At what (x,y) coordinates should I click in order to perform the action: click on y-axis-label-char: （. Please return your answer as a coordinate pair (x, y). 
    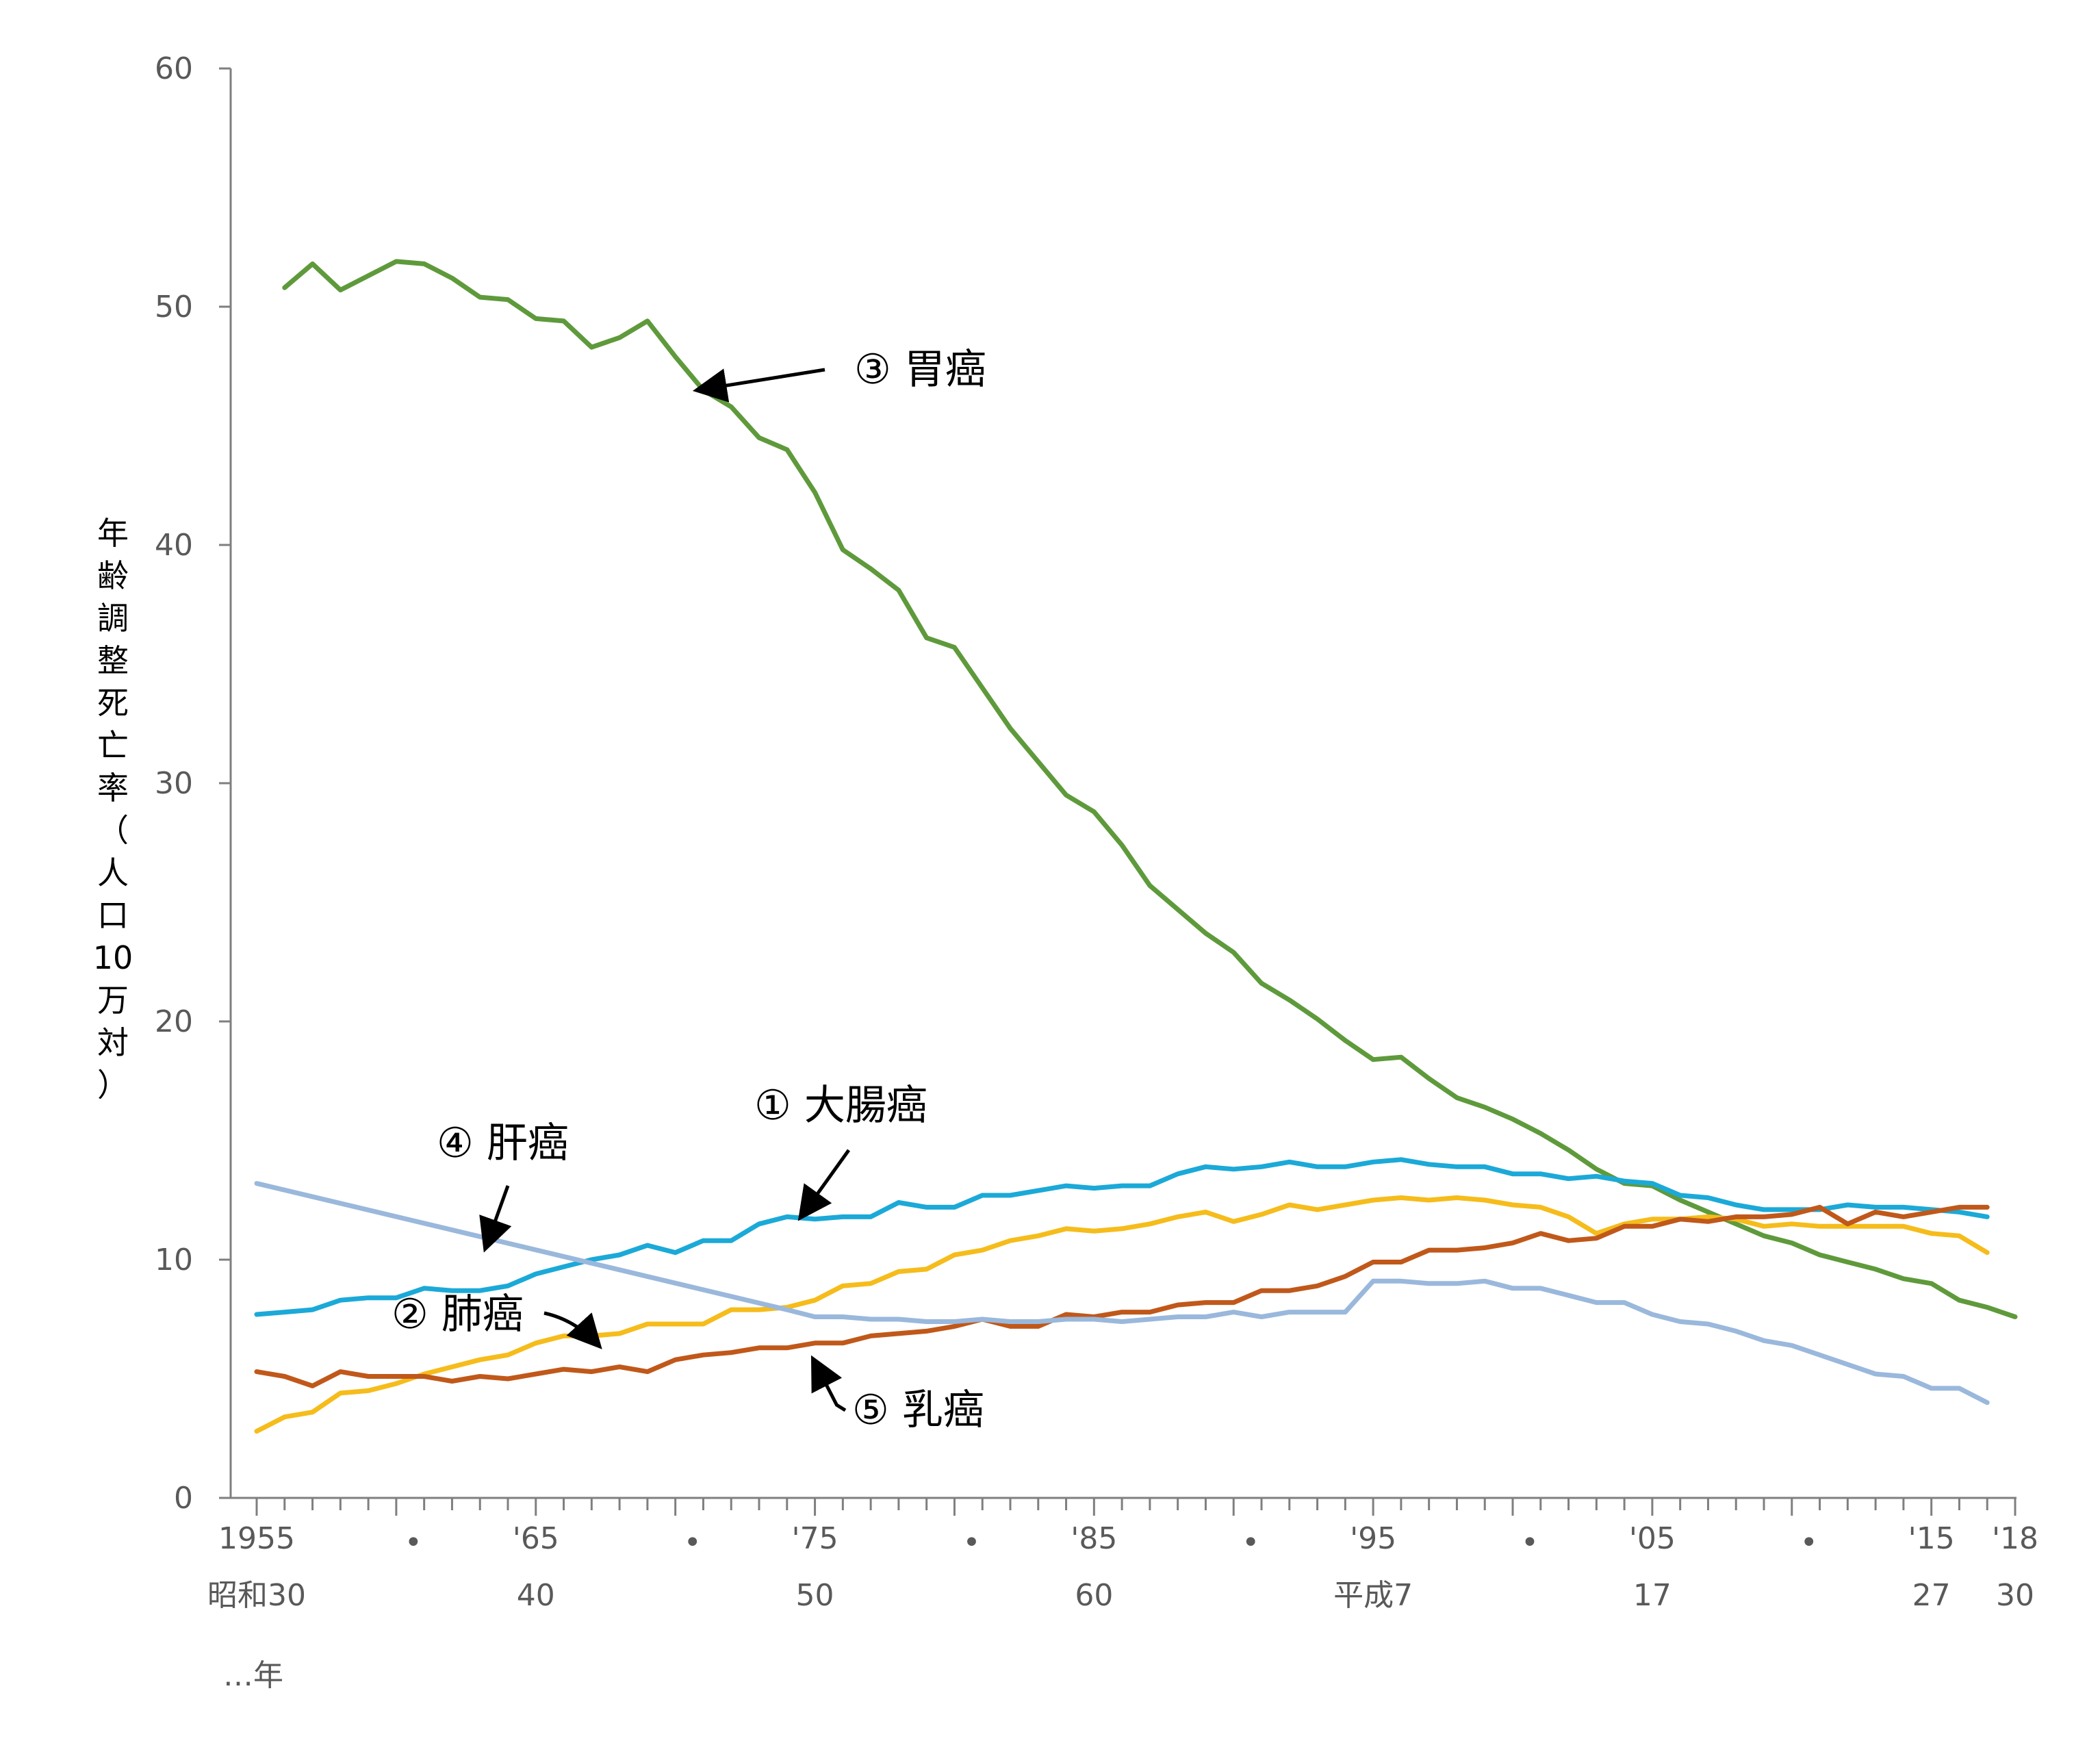
    Looking at the image, I should click on (113, 830).